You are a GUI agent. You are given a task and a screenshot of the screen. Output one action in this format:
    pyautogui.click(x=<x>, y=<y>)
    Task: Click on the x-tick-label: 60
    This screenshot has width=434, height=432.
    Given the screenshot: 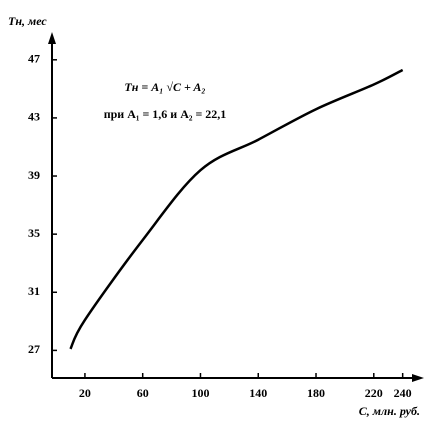 What is the action you would take?
    pyautogui.click(x=143, y=393)
    